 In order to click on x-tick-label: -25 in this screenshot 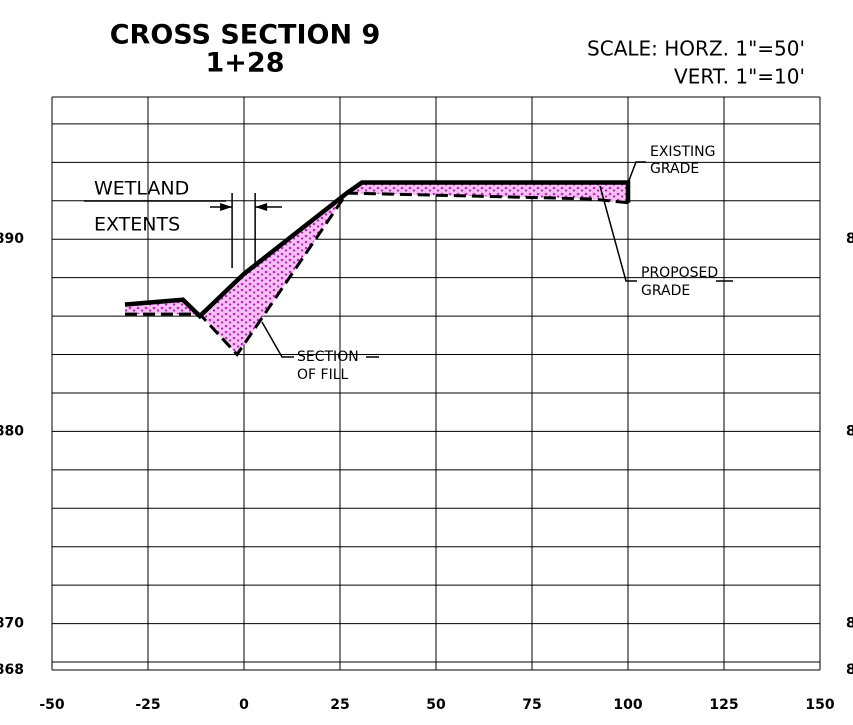, I will do `click(147, 705)`.